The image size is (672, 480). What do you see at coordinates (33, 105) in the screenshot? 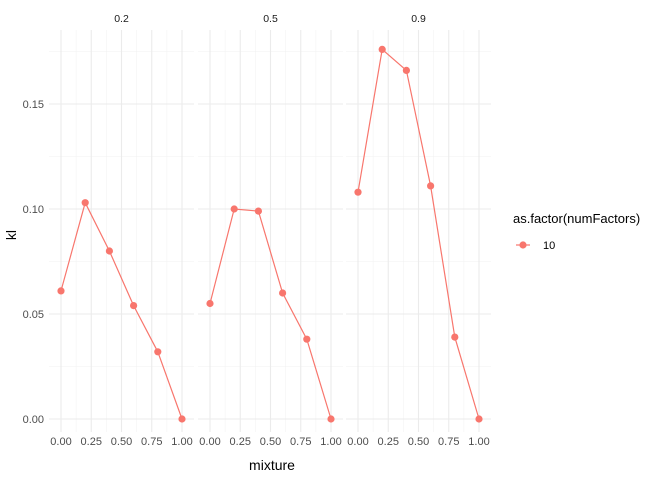
I see `y-tick-label: 0.15` at bounding box center [33, 105].